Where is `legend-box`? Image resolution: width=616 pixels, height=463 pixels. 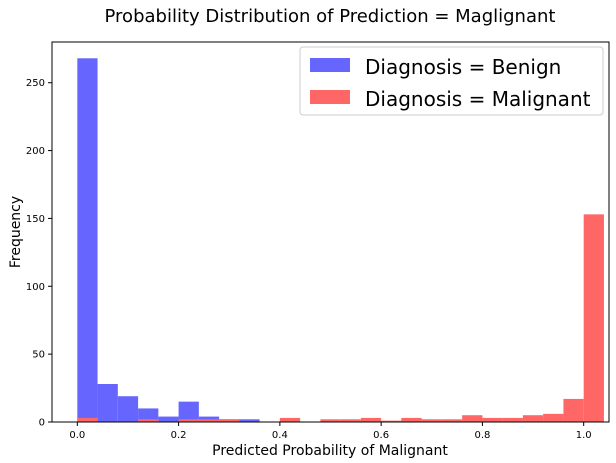 legend-box is located at coordinates (451, 81).